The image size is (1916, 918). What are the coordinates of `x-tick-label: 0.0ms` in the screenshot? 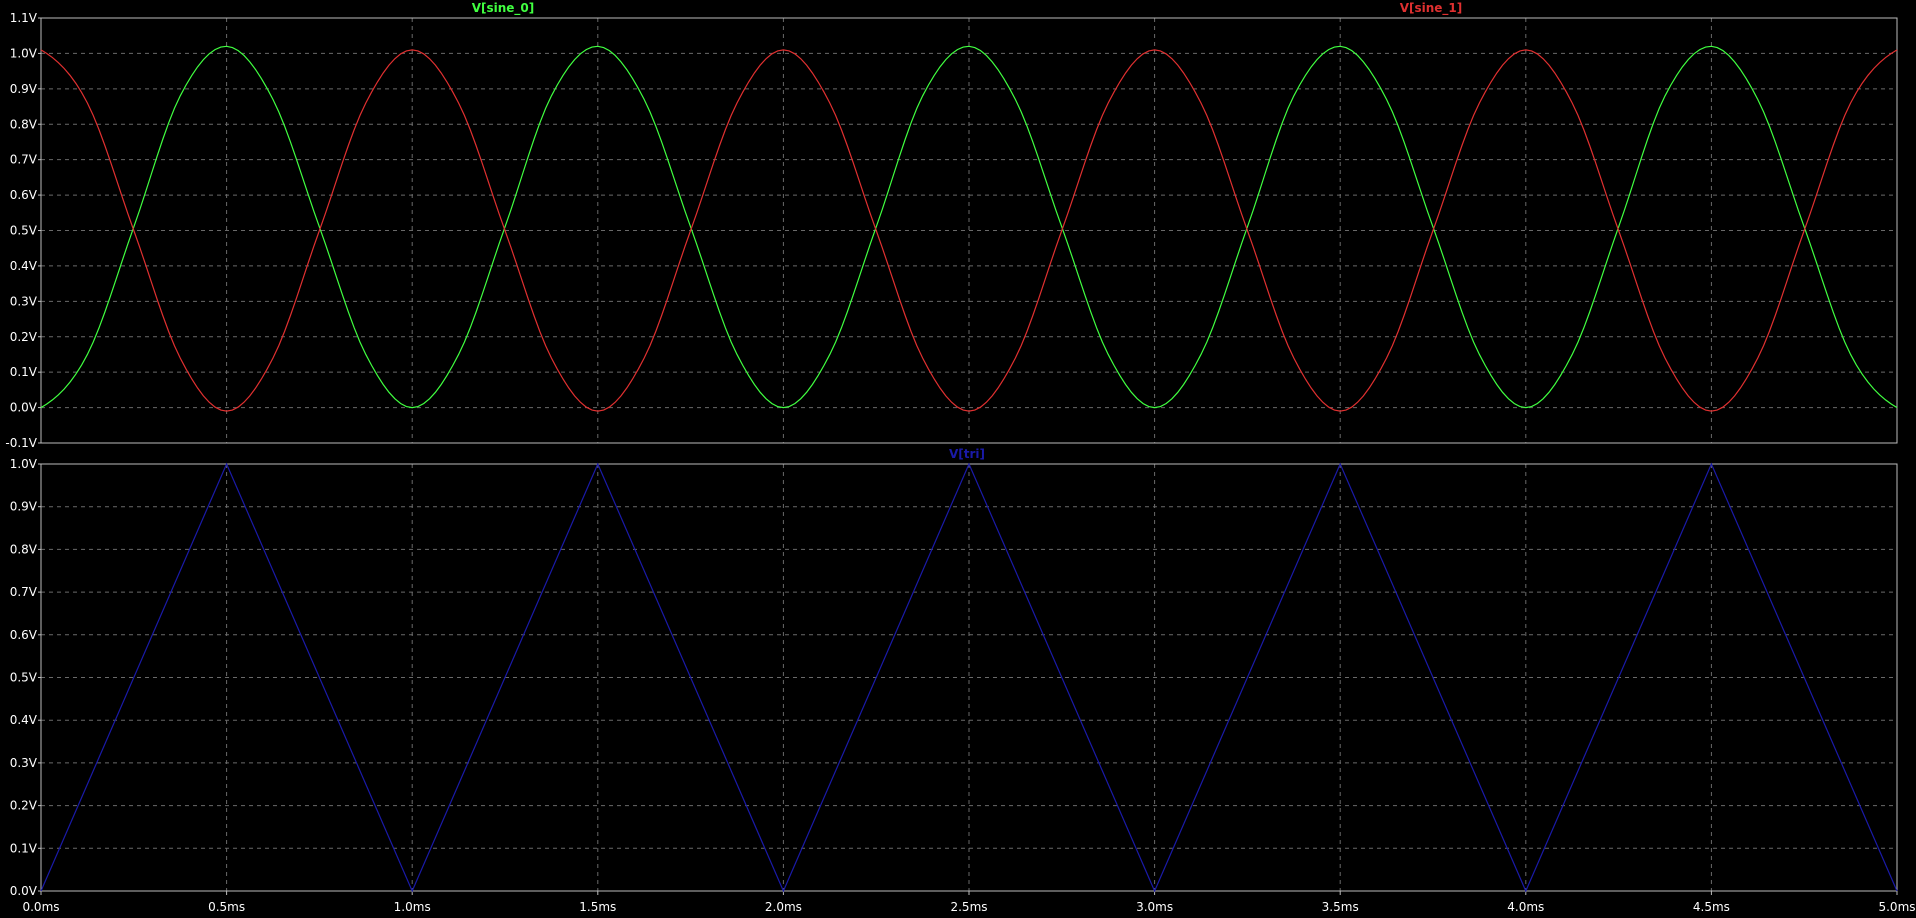 It's located at (40, 907).